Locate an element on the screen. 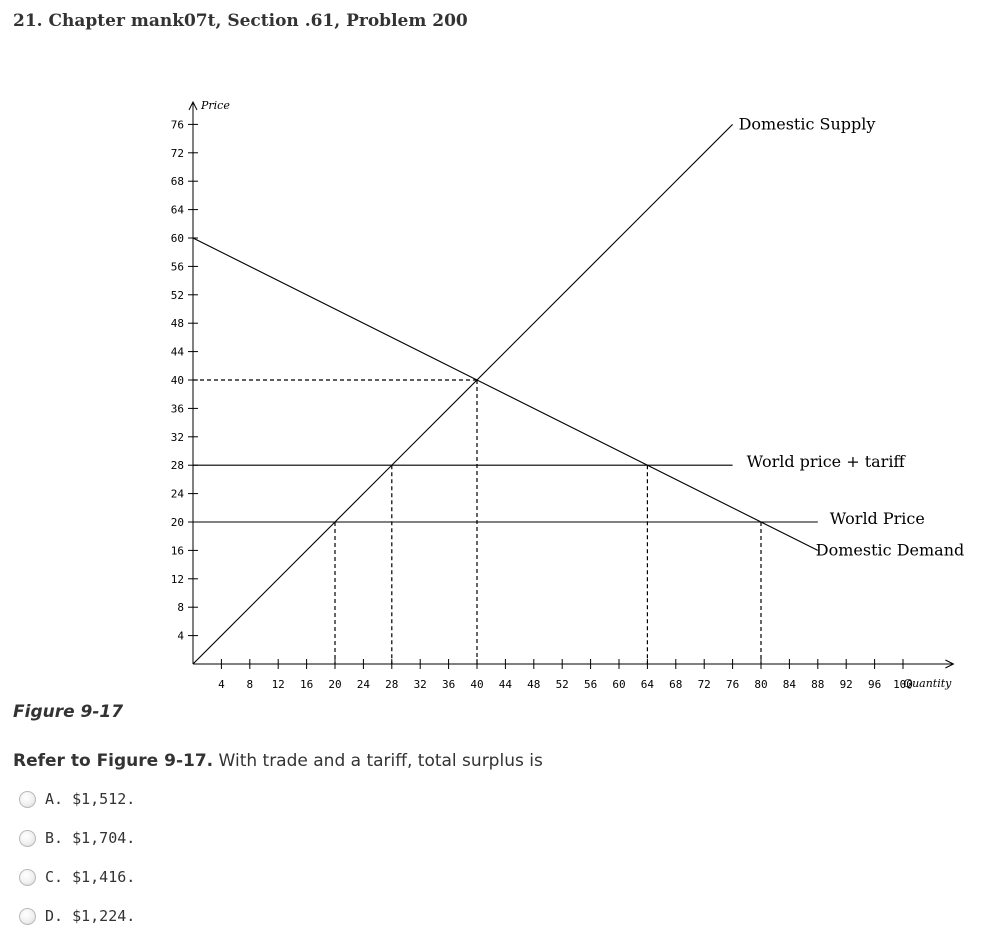  y-tick-label: 52 is located at coordinates (177, 295).